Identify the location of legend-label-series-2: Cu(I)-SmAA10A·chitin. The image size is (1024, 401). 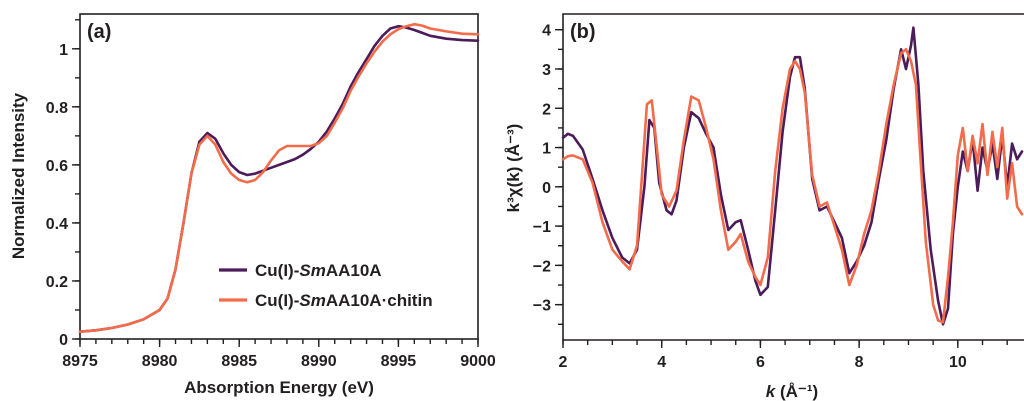
(344, 300).